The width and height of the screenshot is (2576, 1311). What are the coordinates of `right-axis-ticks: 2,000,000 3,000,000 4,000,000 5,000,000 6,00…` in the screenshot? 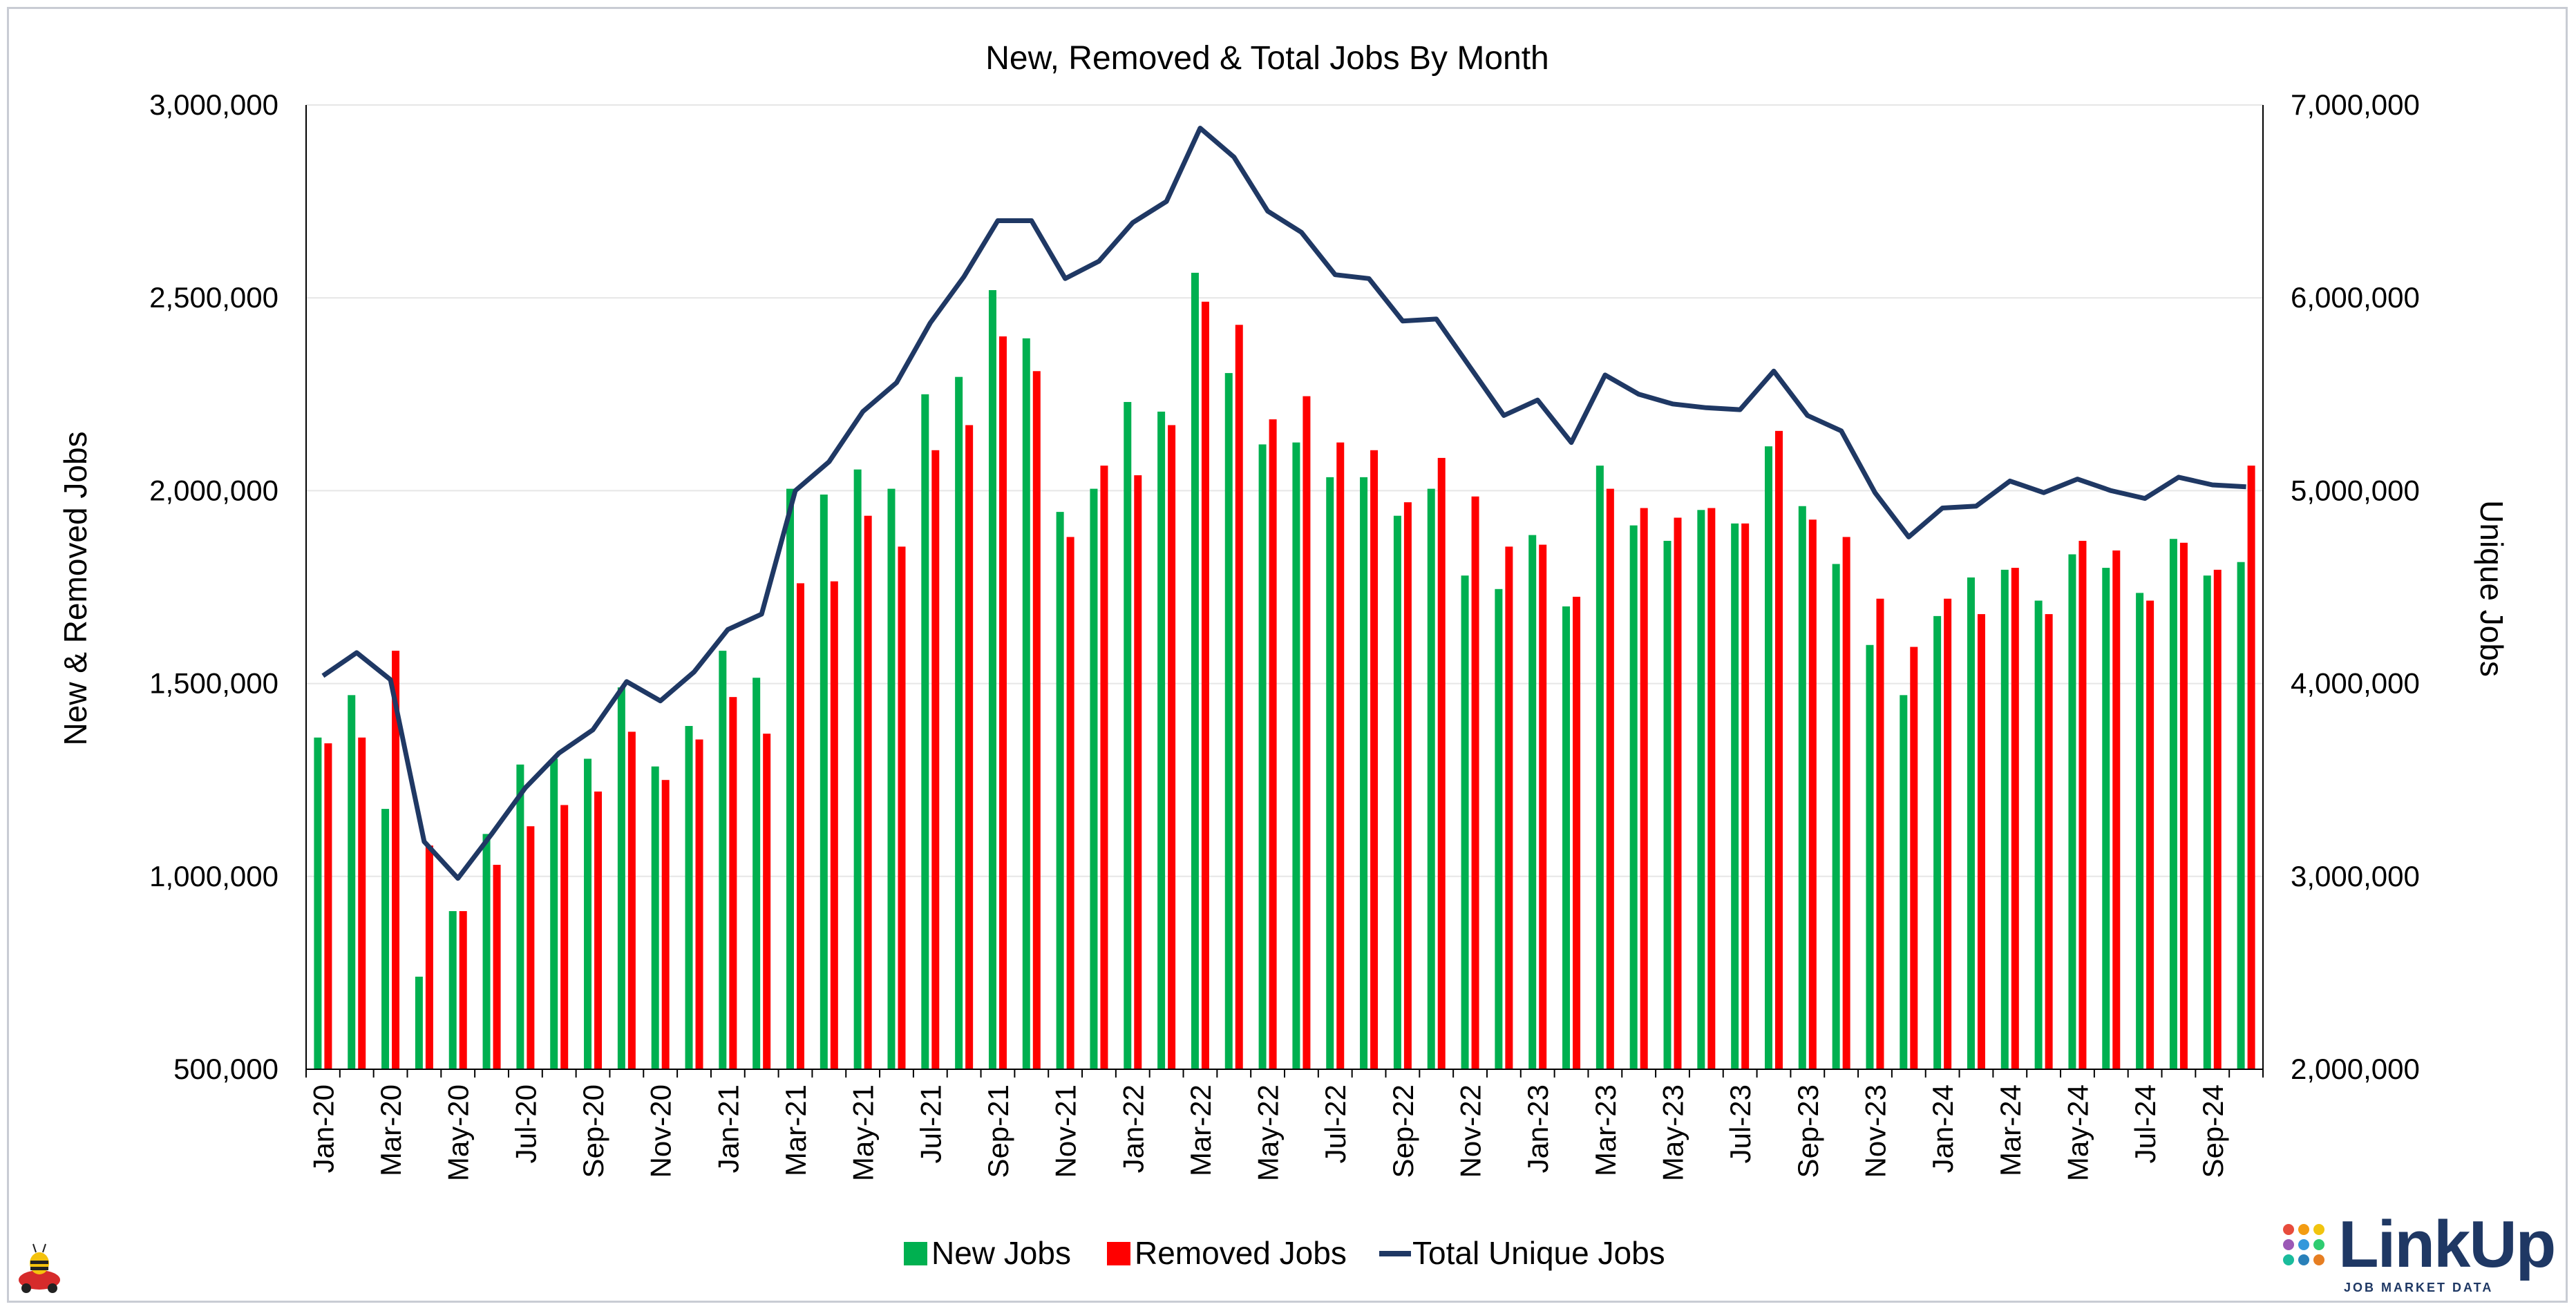 It's located at (2355, 586).